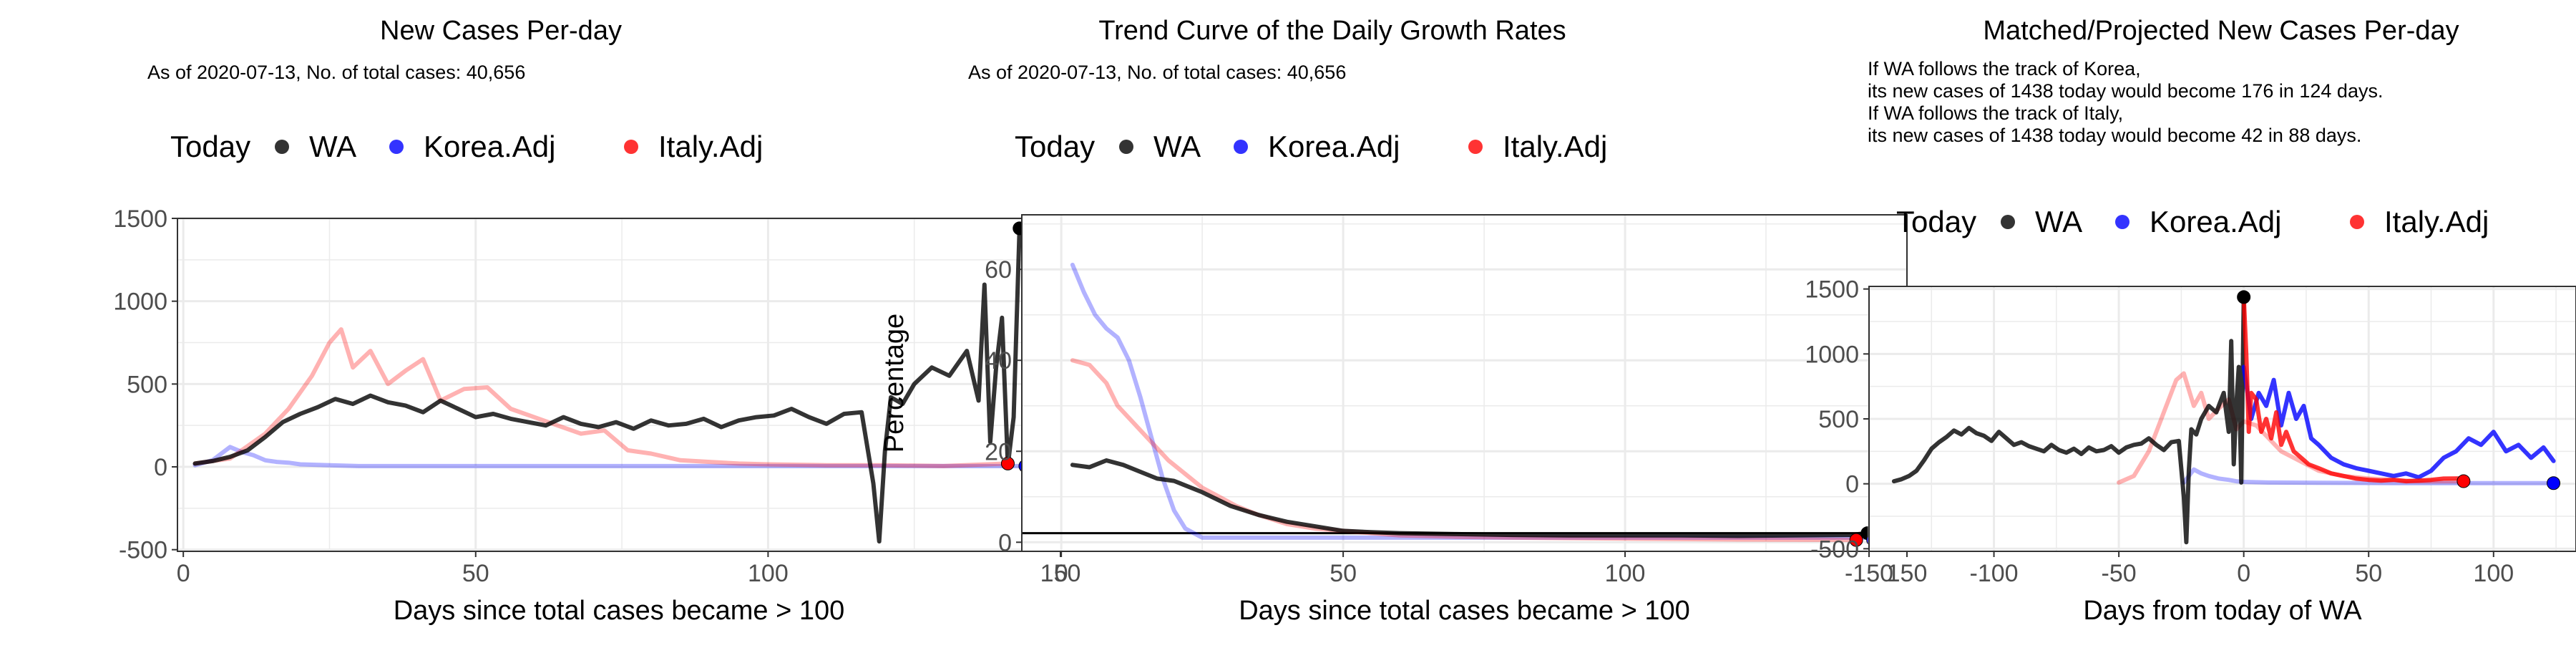  I want to click on today-point-korea-adj, so click(2554, 483).